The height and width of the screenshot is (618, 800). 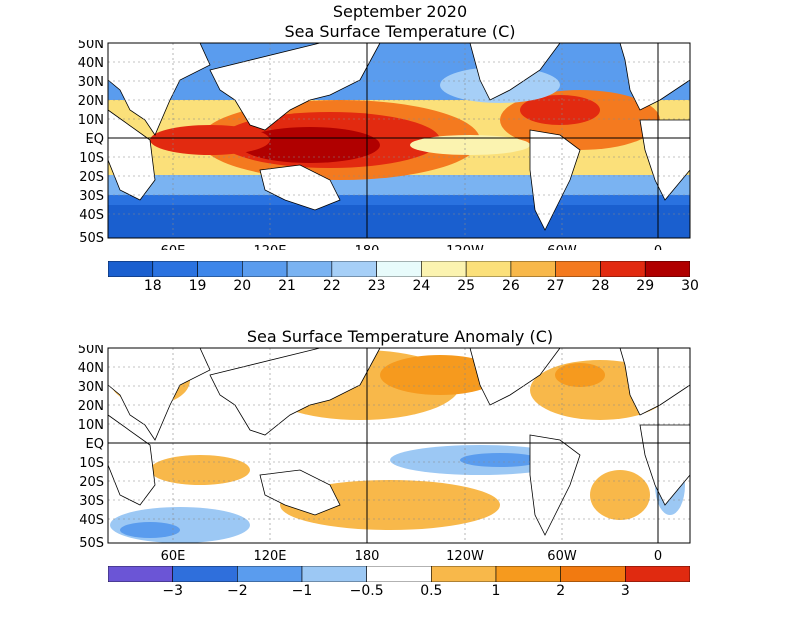 I want to click on sst-colorbar-label: 28, so click(x=600, y=286).